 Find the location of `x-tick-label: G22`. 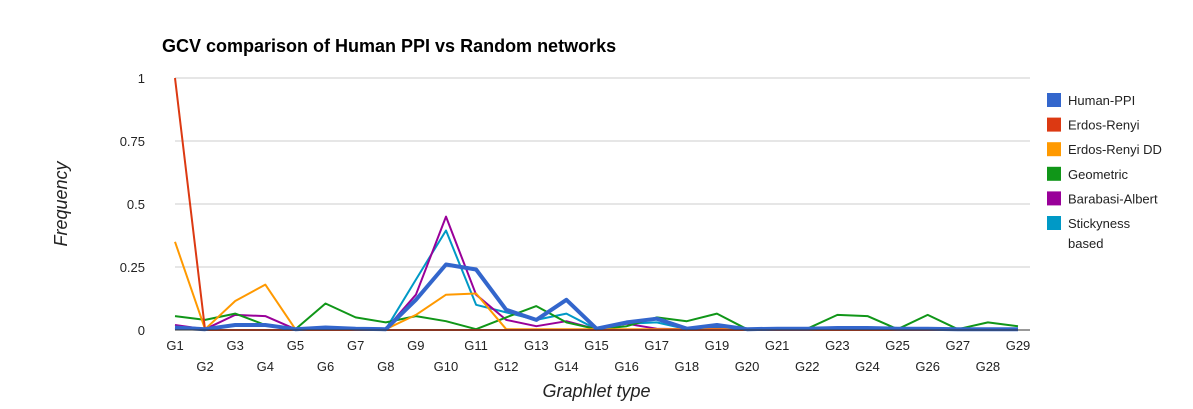

x-tick-label: G22 is located at coordinates (807, 366).